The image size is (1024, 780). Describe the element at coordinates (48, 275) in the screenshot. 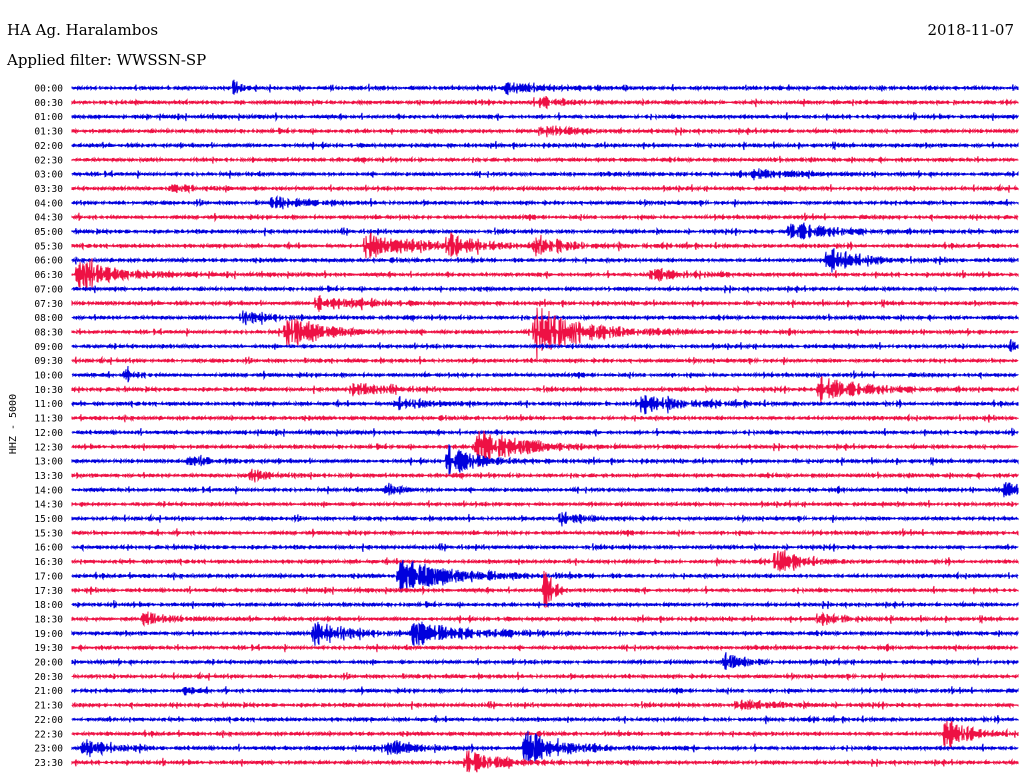

I see `time-label: 06:30` at that location.